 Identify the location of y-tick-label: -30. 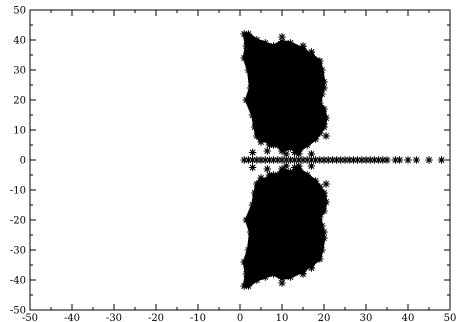
(18, 251).